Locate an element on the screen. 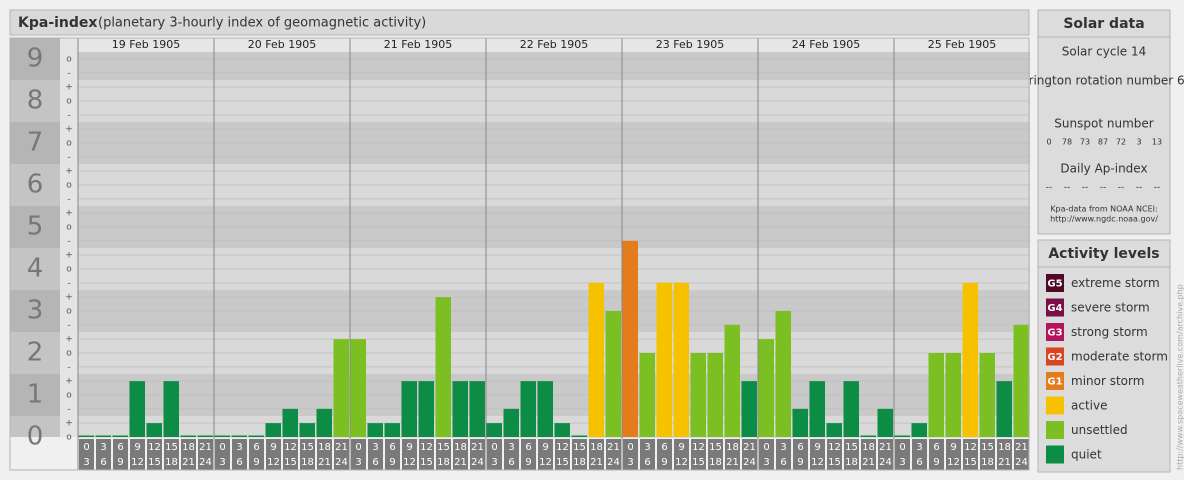 The width and height of the screenshot is (1184, 480). level-label: unsettled is located at coordinates (1099, 430).